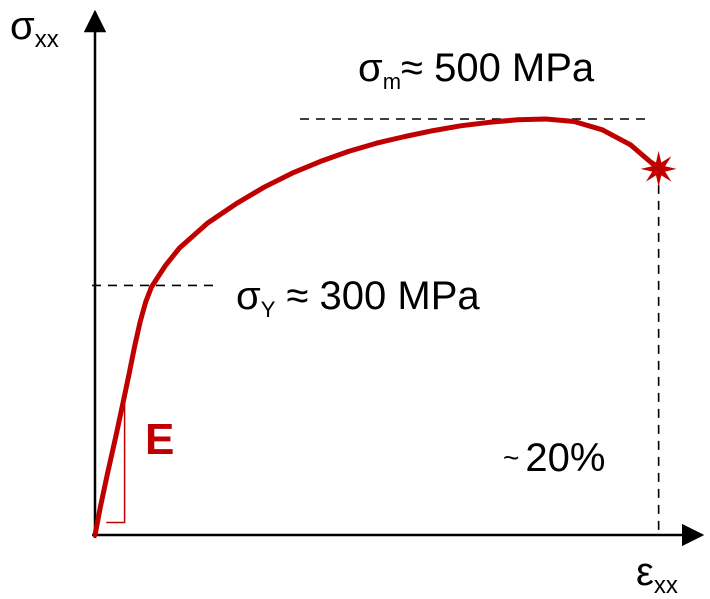 The height and width of the screenshot is (599, 710). I want to click on yield-value: ≈ 300 MPa, so click(377, 296).